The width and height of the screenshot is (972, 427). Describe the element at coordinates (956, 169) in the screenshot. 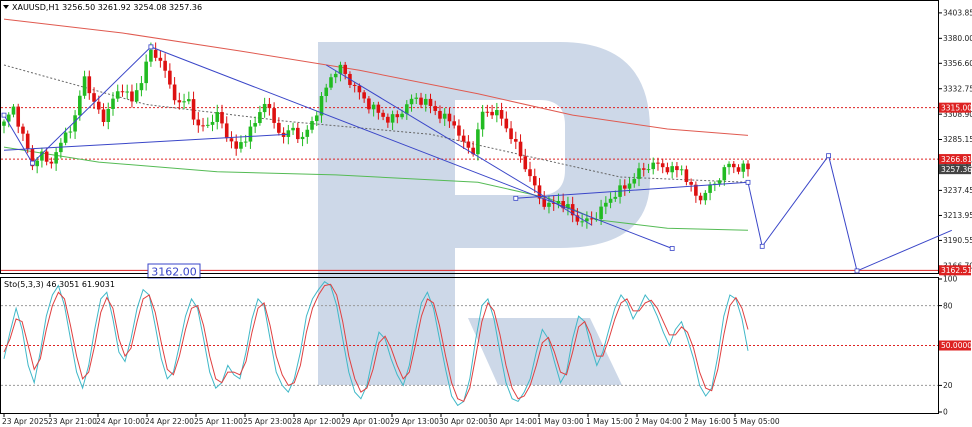

I see `current-price-label: 3257.36` at that location.